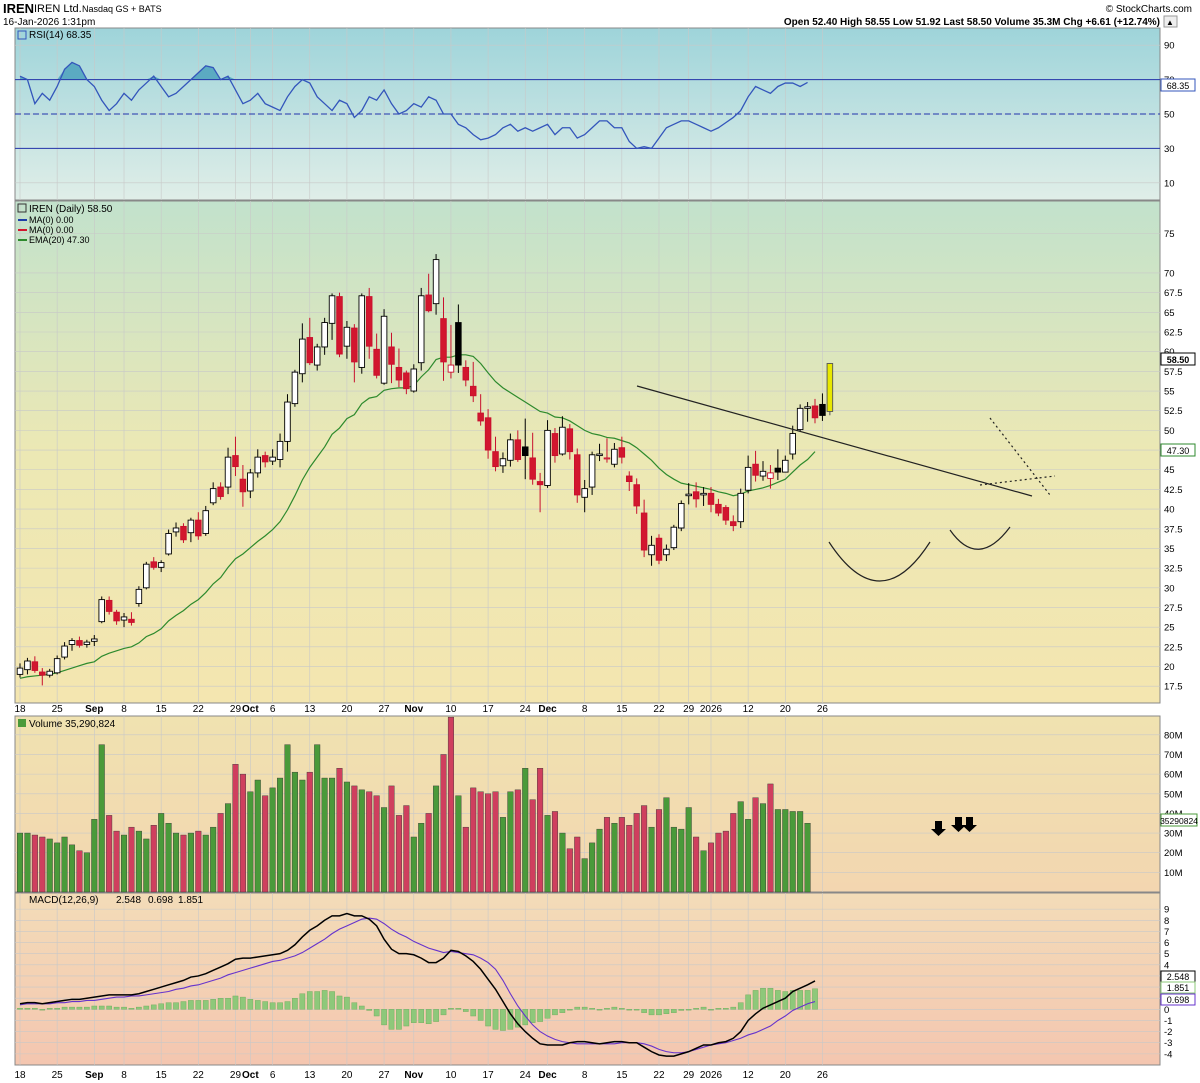 The image size is (1200, 1083). What do you see at coordinates (585, 1075) in the screenshot?
I see `x-tick-label: 8` at bounding box center [585, 1075].